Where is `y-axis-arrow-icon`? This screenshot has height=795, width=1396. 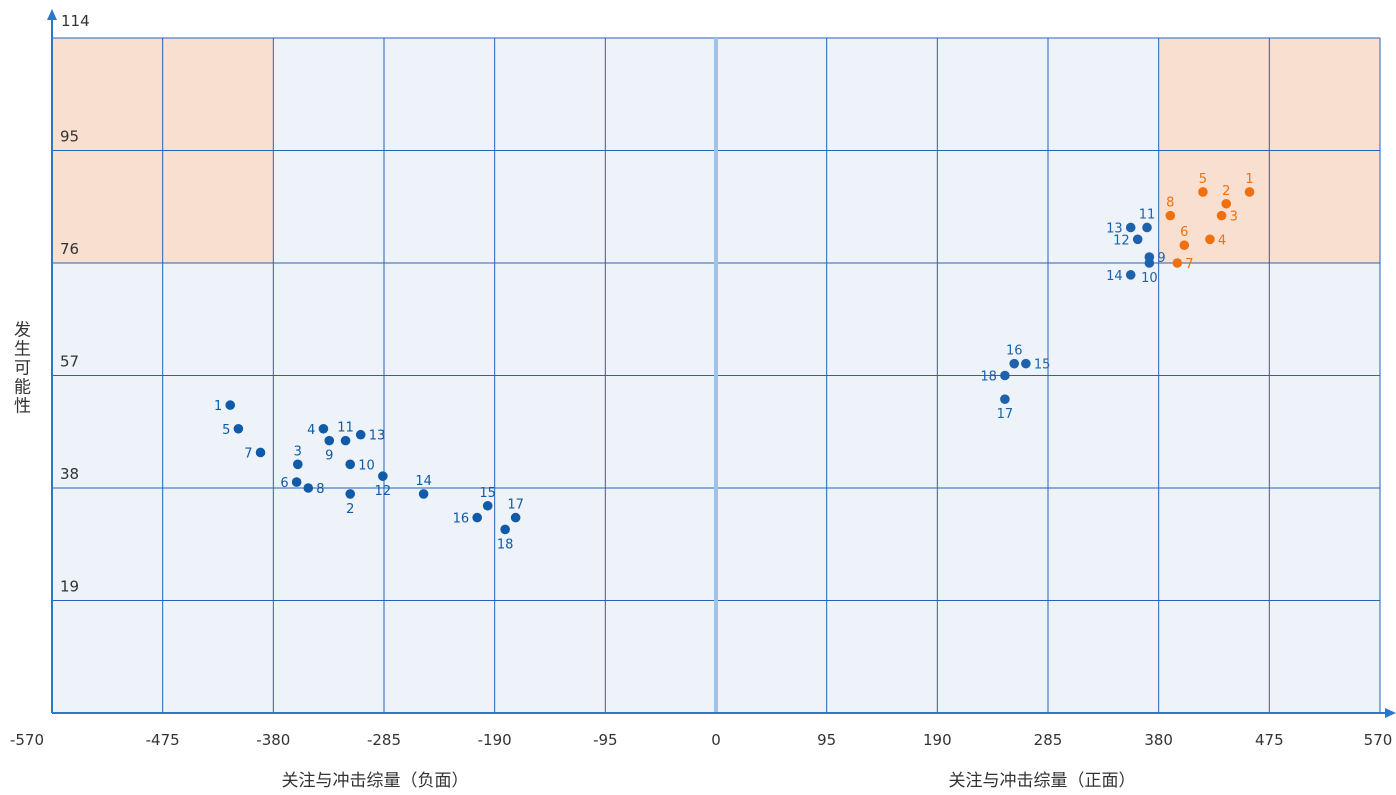
y-axis-arrow-icon is located at coordinates (52, 14).